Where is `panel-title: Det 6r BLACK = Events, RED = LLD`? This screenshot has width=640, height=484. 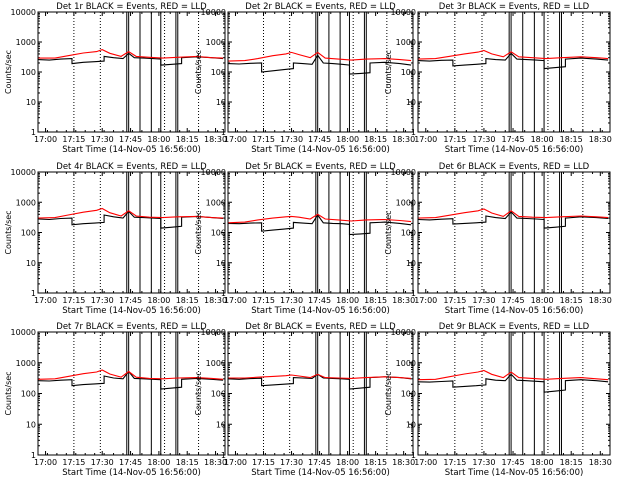 panel-title: Det 6r BLACK = Events, RED = LLD is located at coordinates (514, 167).